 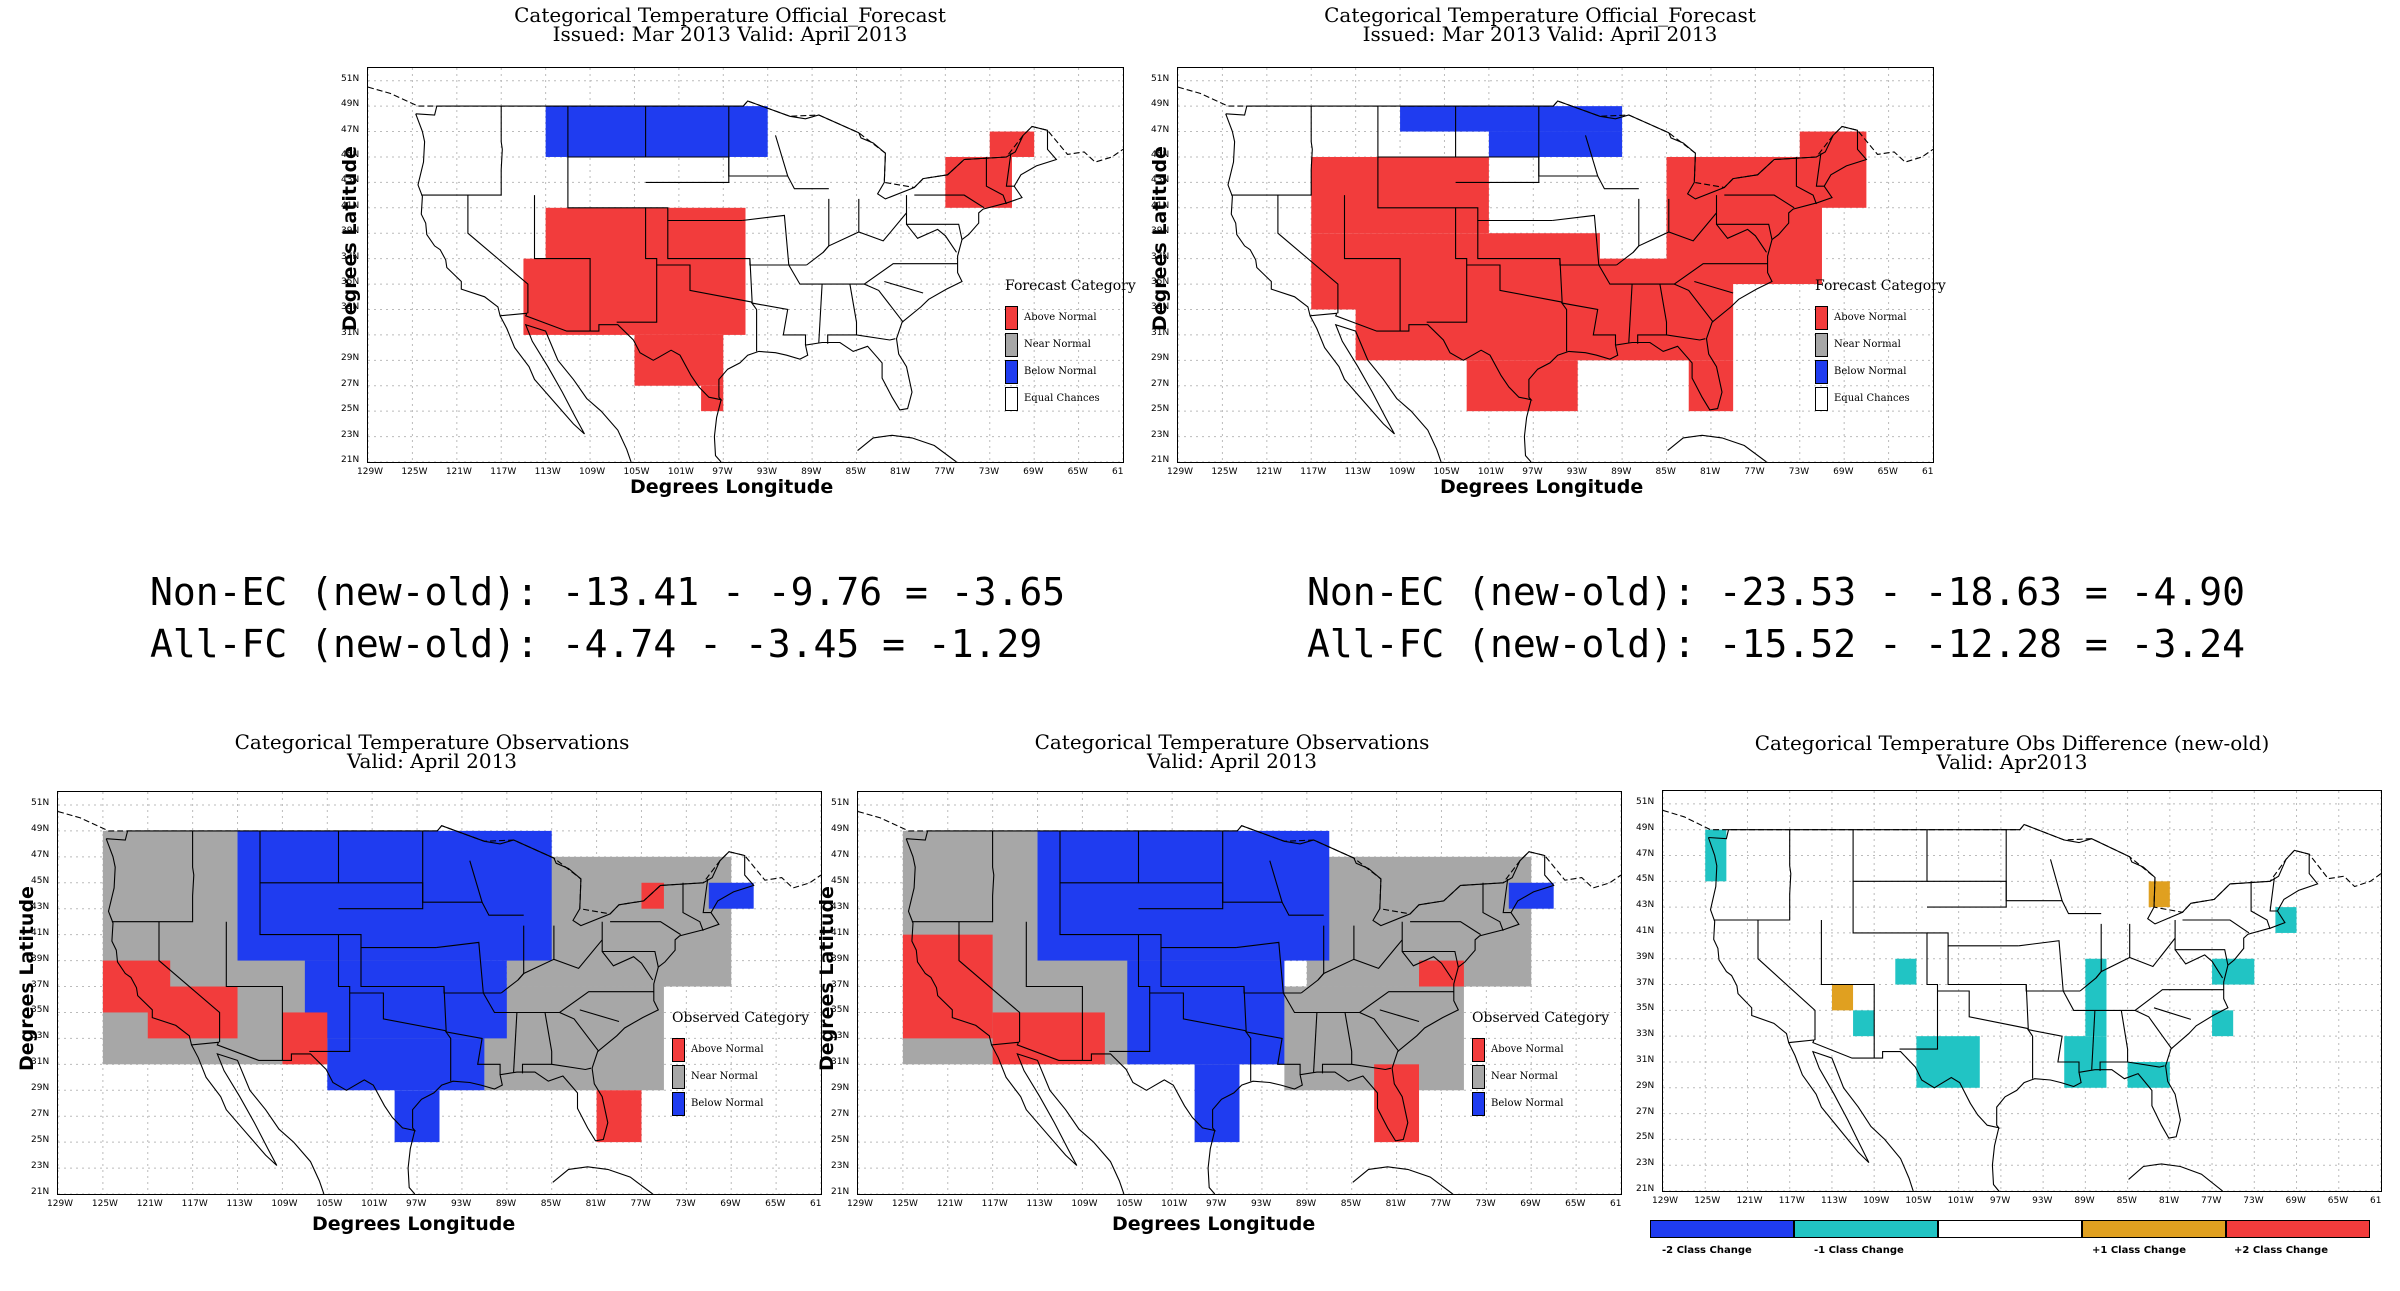 I want to click on lat-tick-label: 43N, so click(x=1160, y=180).